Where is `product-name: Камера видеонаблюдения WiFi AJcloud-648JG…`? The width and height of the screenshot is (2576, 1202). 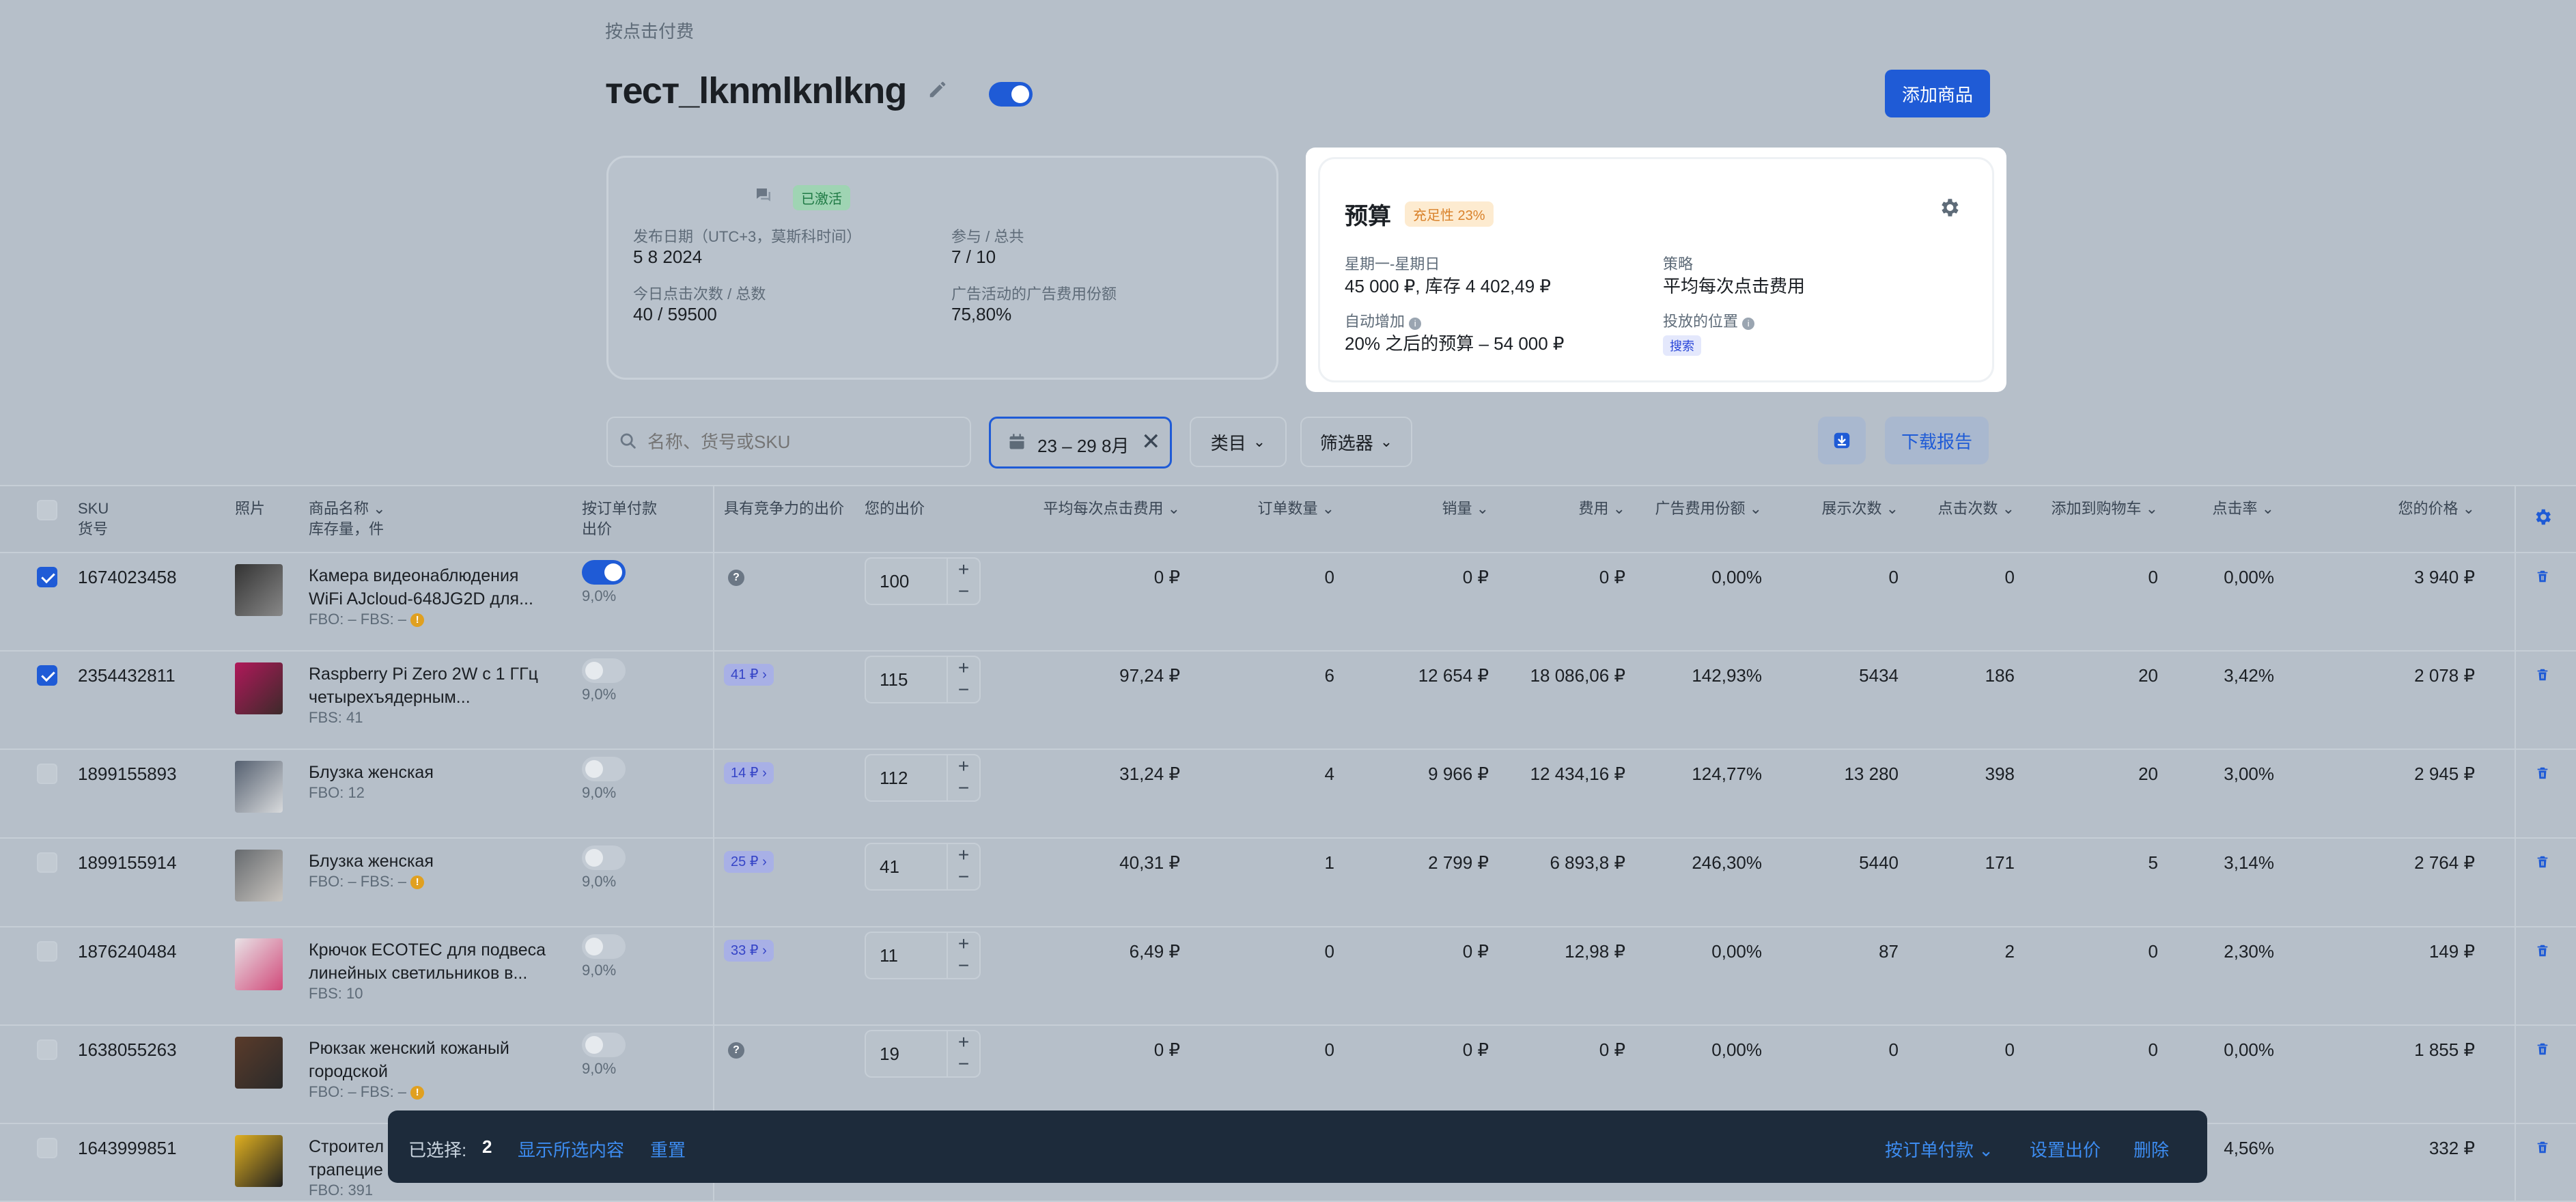 product-name: Камера видеонаблюдения WiFi AJcloud-648JG… is located at coordinates (421, 587).